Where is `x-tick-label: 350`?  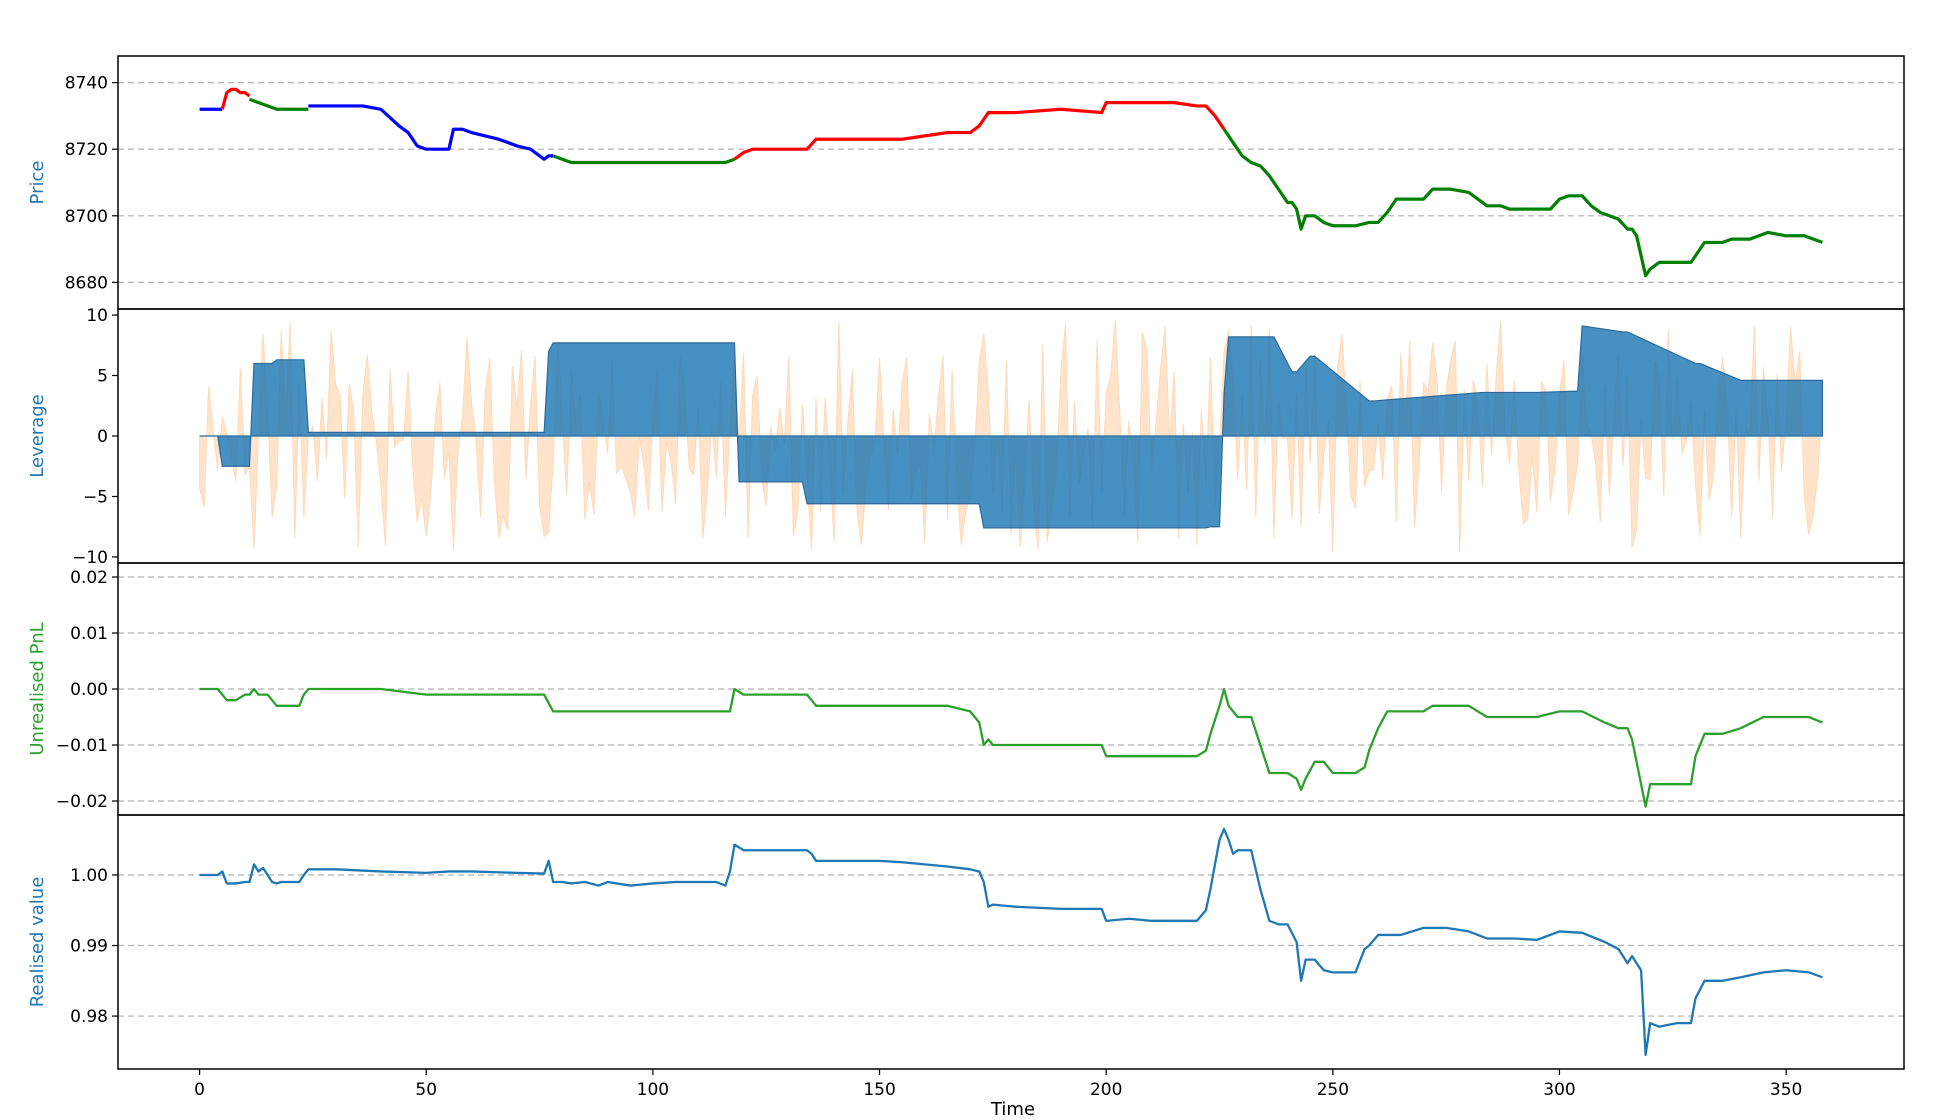 x-tick-label: 350 is located at coordinates (1786, 1090).